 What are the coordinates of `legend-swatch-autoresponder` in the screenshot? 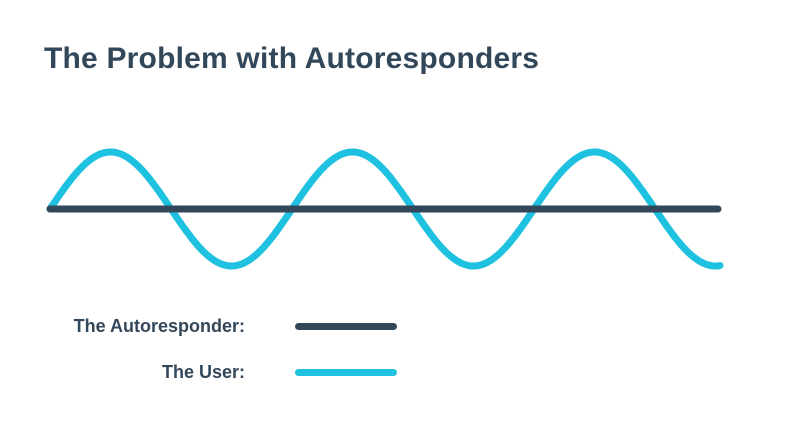 It's located at (346, 326).